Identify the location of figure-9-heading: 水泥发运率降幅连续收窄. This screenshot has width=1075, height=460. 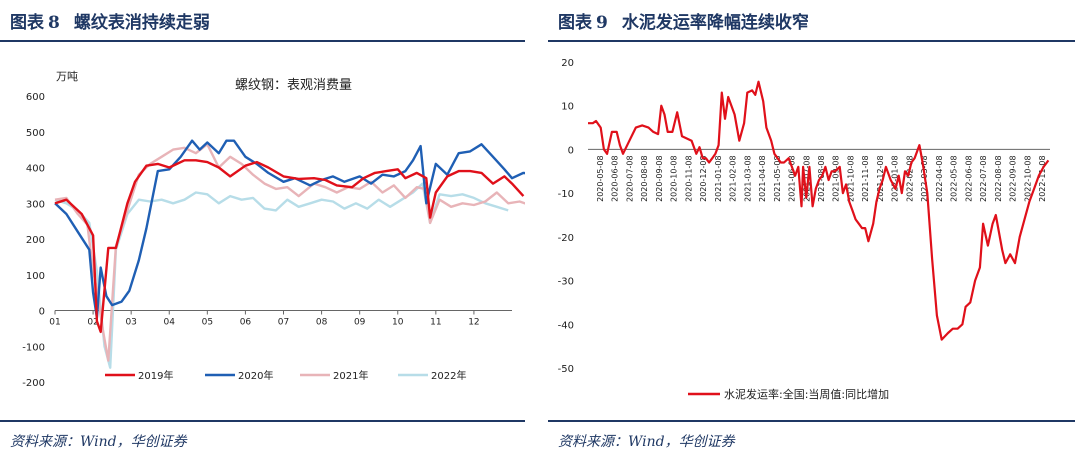
(715, 23).